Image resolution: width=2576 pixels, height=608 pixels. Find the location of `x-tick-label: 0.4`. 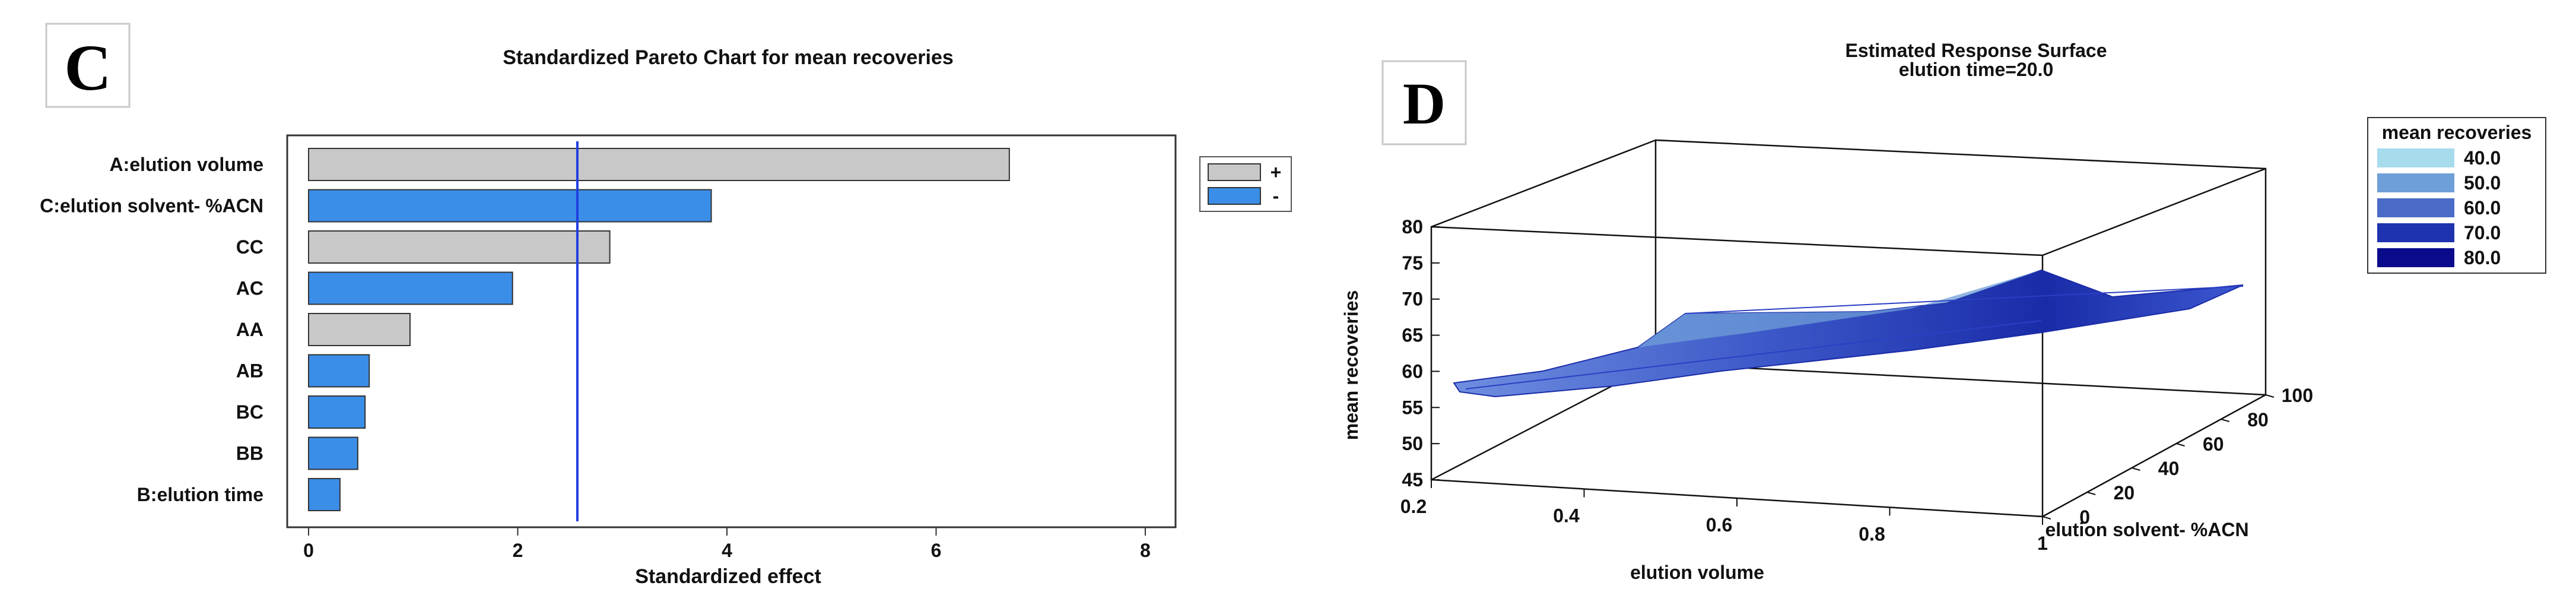

x-tick-label: 0.4 is located at coordinates (1566, 516).